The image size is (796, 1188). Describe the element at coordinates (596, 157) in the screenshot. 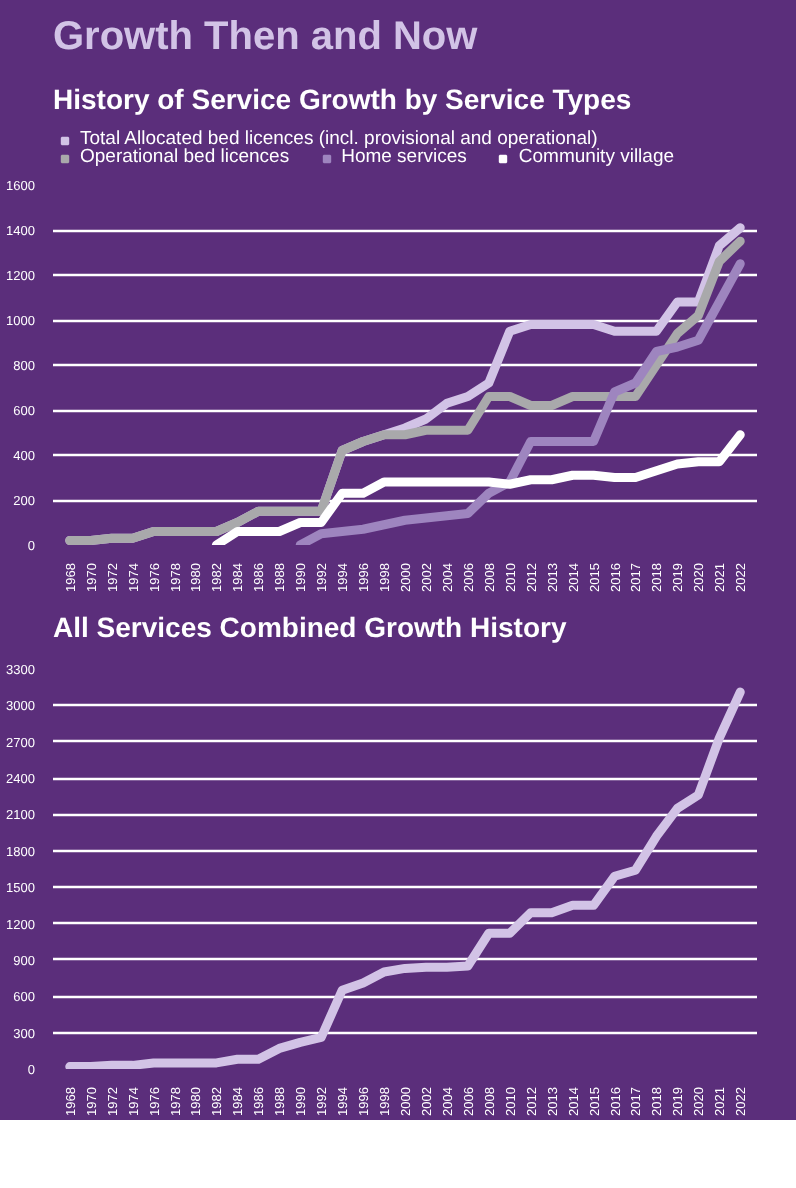

I see `legend-label: Community village` at that location.